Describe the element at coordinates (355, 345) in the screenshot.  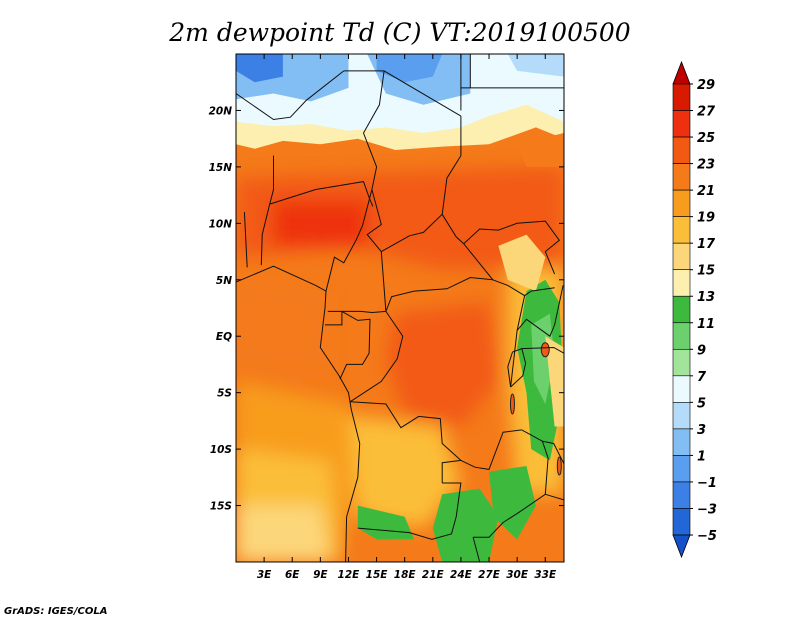
I see `border-gabon` at that location.